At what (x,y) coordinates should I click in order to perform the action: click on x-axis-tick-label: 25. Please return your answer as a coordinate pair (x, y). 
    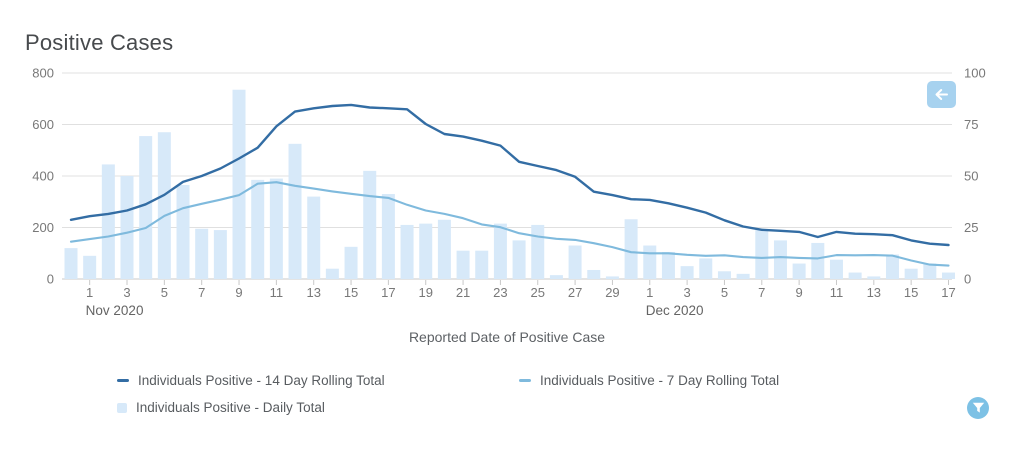
    Looking at the image, I should click on (538, 292).